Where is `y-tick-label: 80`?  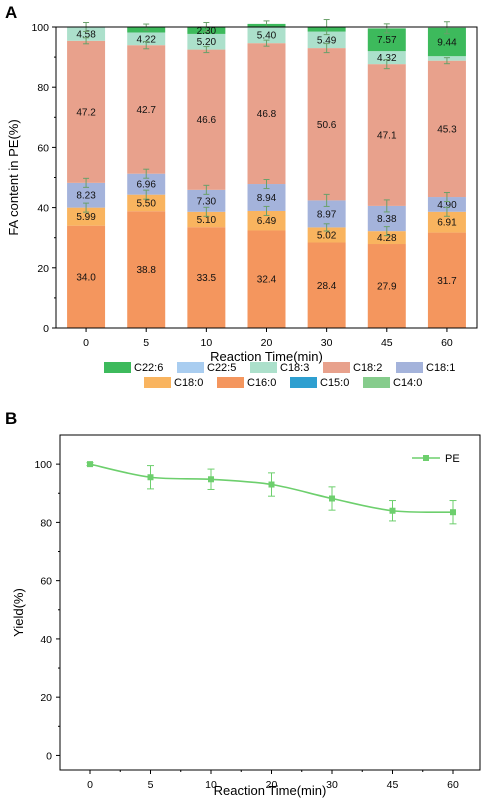 y-tick-label: 80 is located at coordinates (46, 523).